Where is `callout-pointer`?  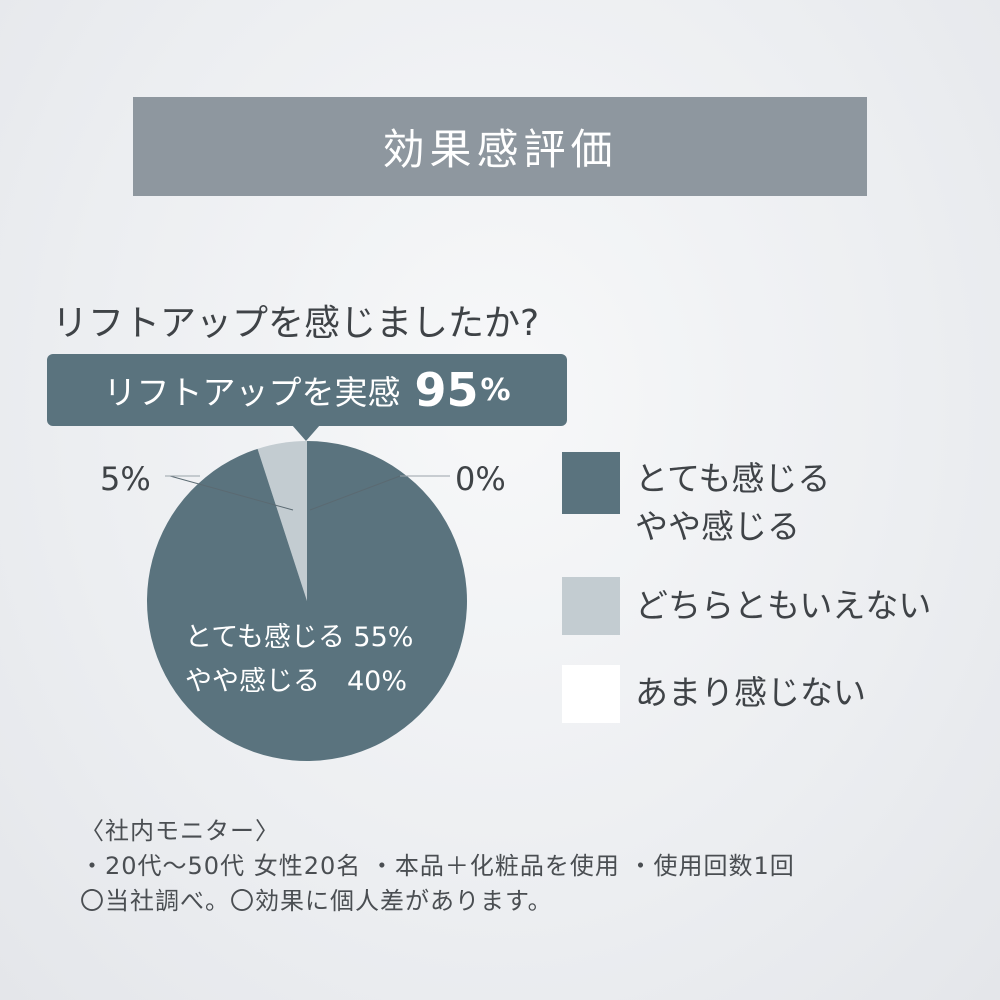
callout-pointer is located at coordinates (306, 433).